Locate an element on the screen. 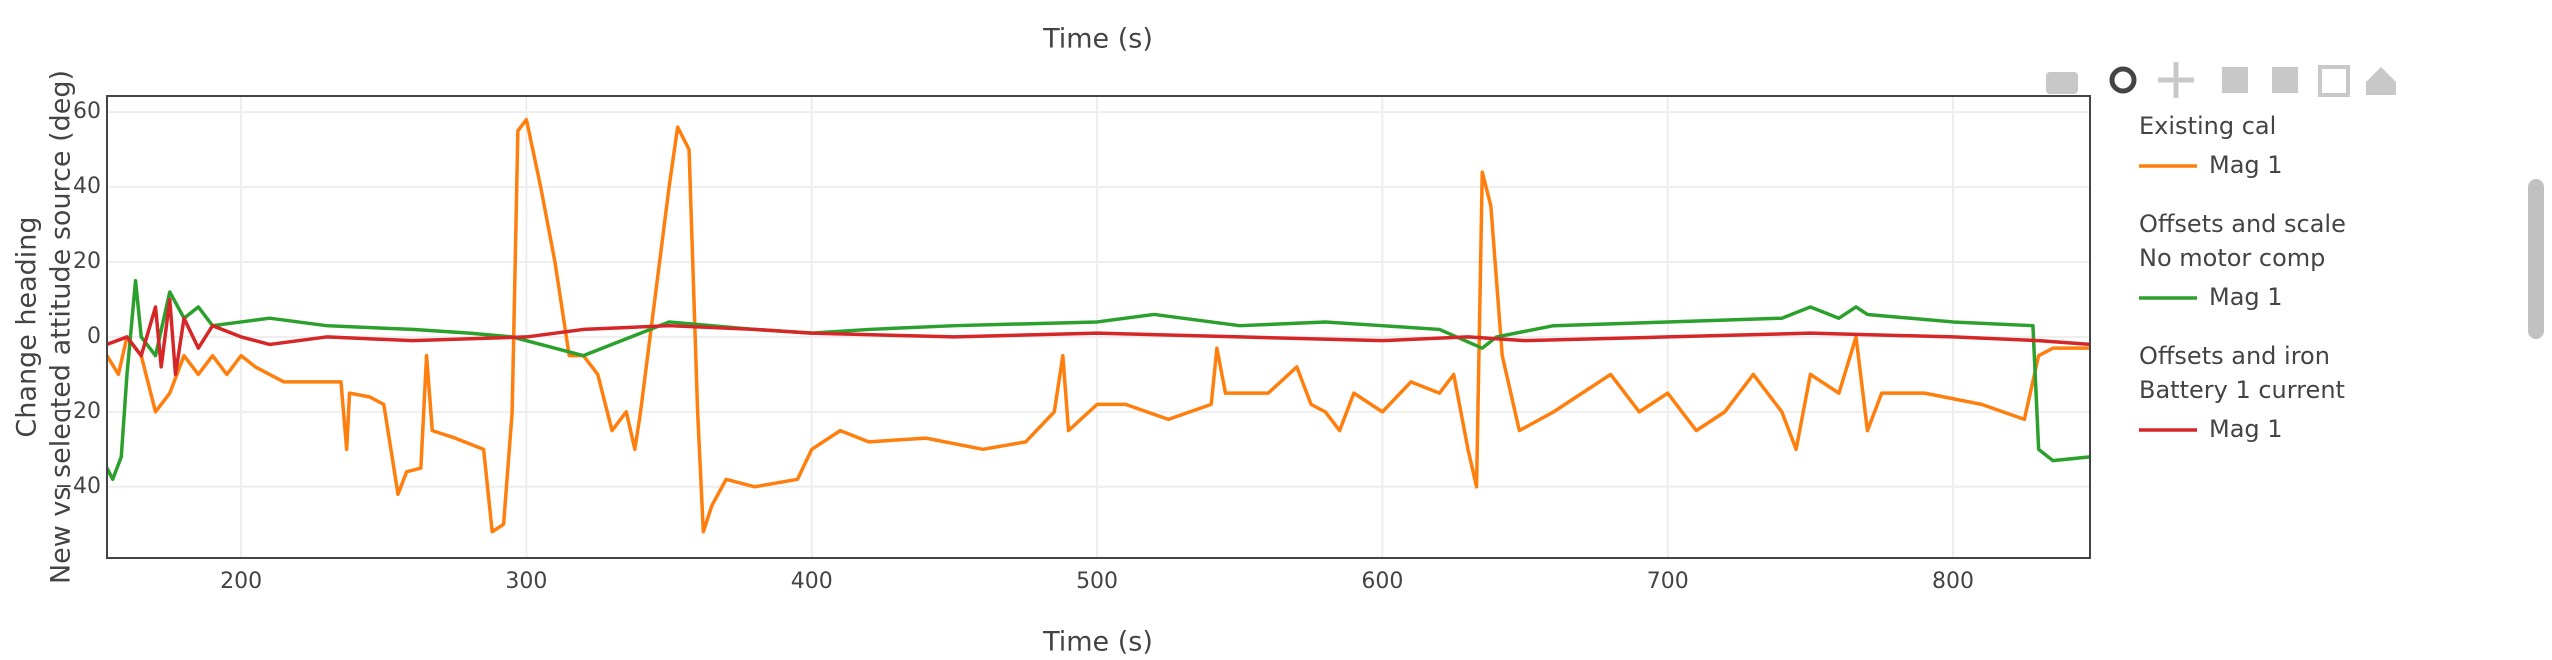 The image size is (2552, 660). x-tick-label: 400 is located at coordinates (812, 581).